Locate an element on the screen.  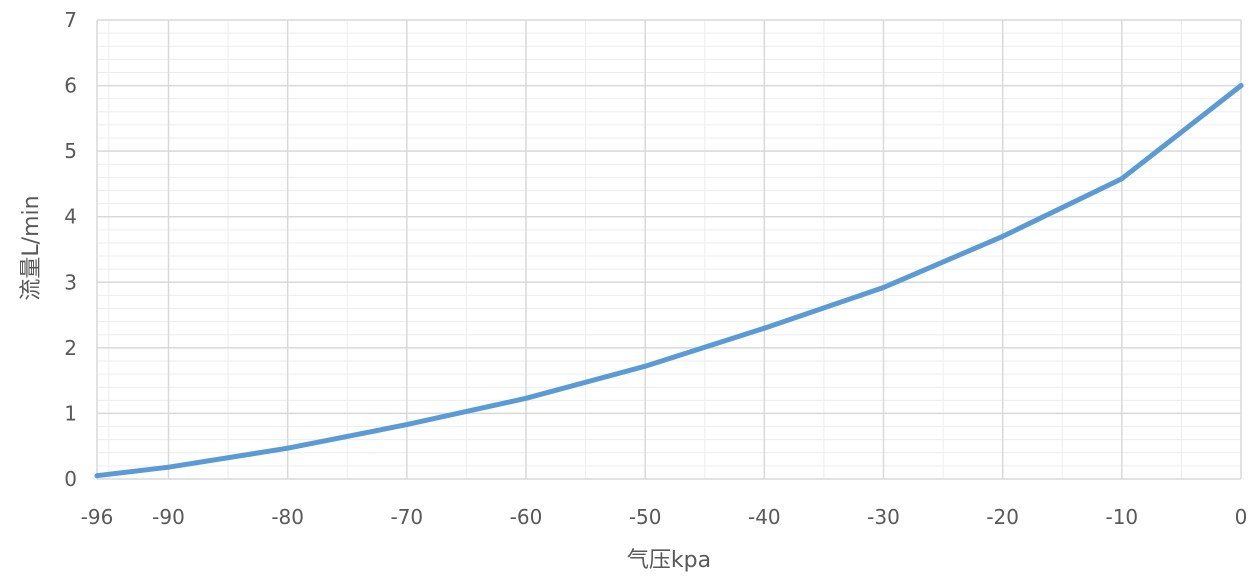
y-axis-ticks: 0 1 2 3 4 5 6 7 is located at coordinates (70, 249).